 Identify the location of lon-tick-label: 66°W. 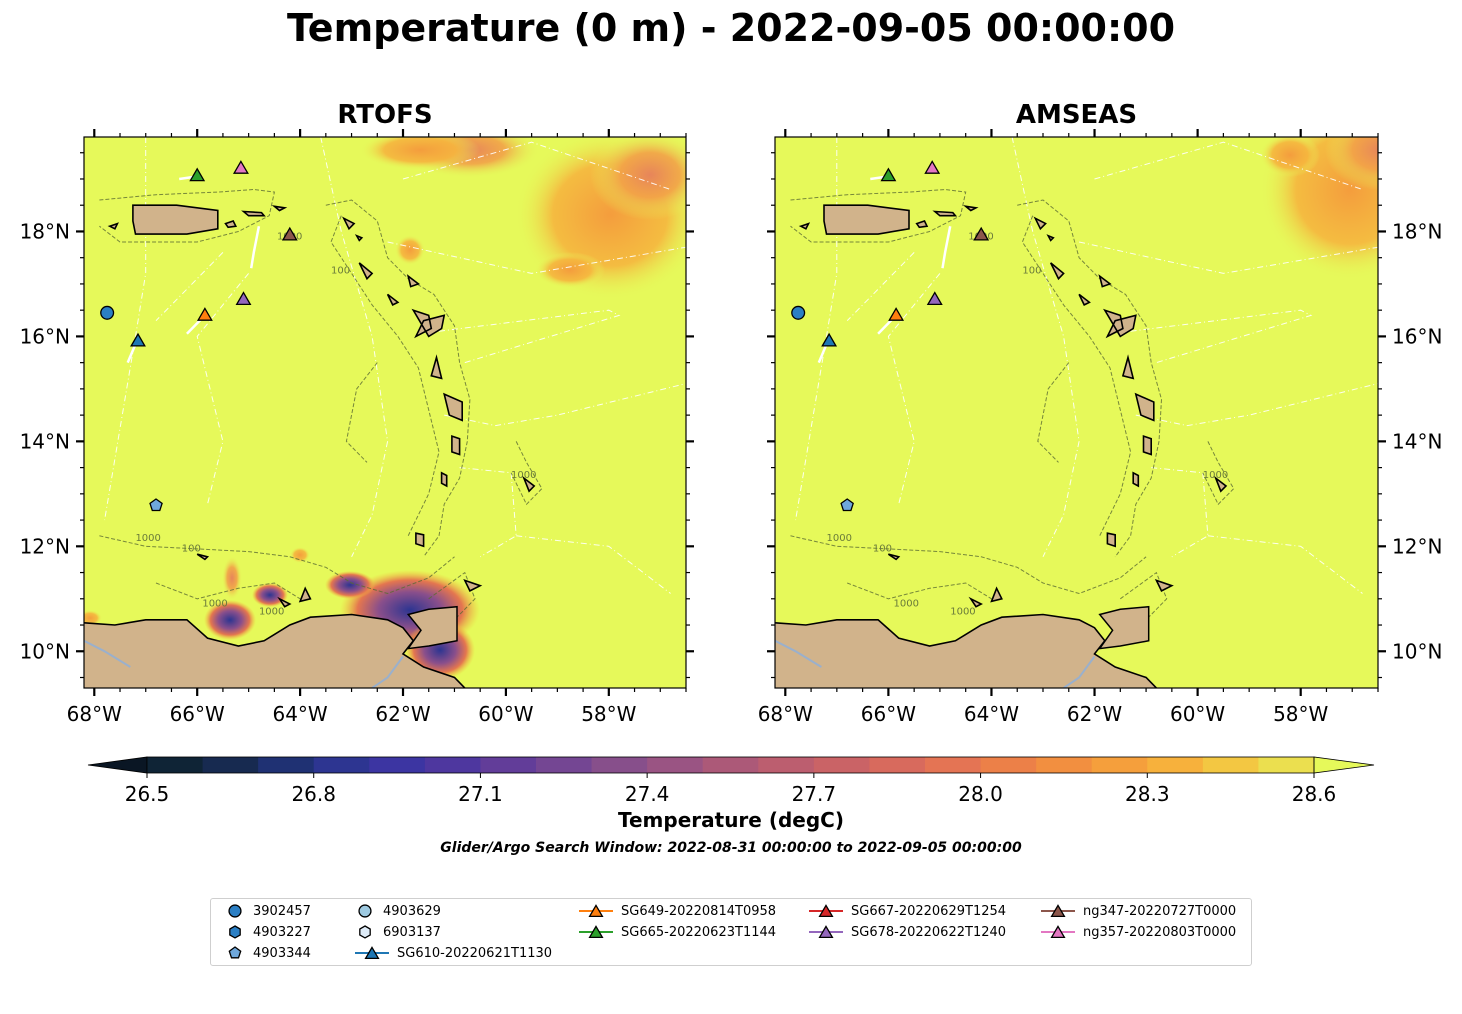
(888, 714).